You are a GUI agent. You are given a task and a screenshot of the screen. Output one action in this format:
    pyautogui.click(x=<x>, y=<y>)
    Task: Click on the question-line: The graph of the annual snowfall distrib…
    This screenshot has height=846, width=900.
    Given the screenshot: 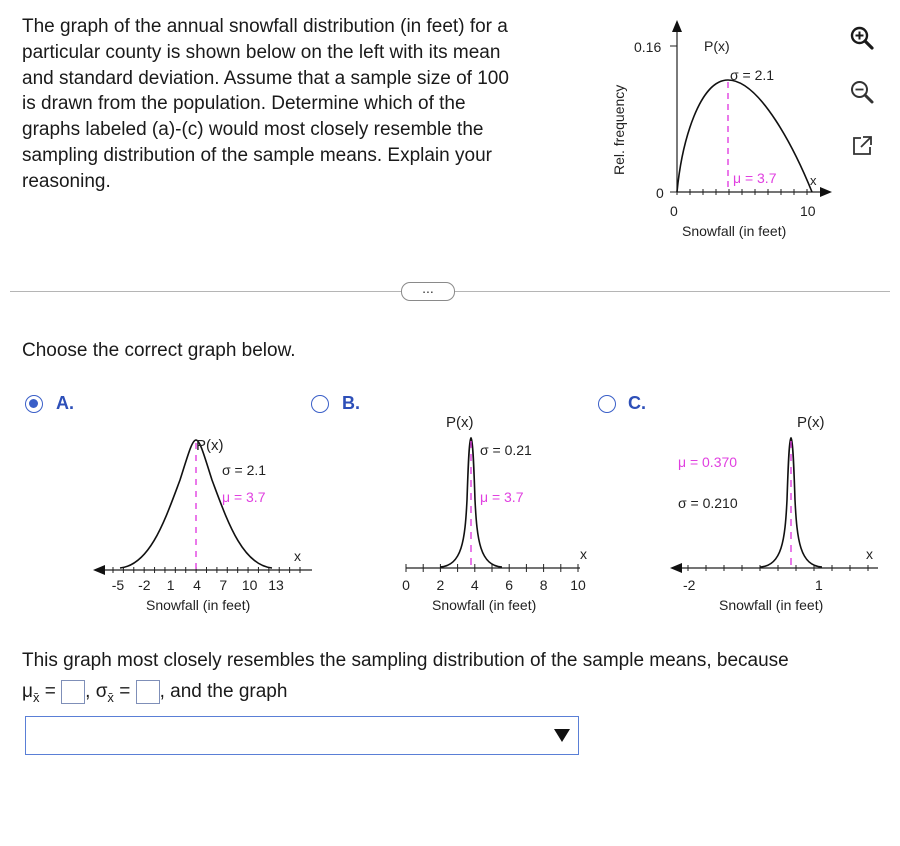 What is the action you would take?
    pyautogui.click(x=265, y=26)
    